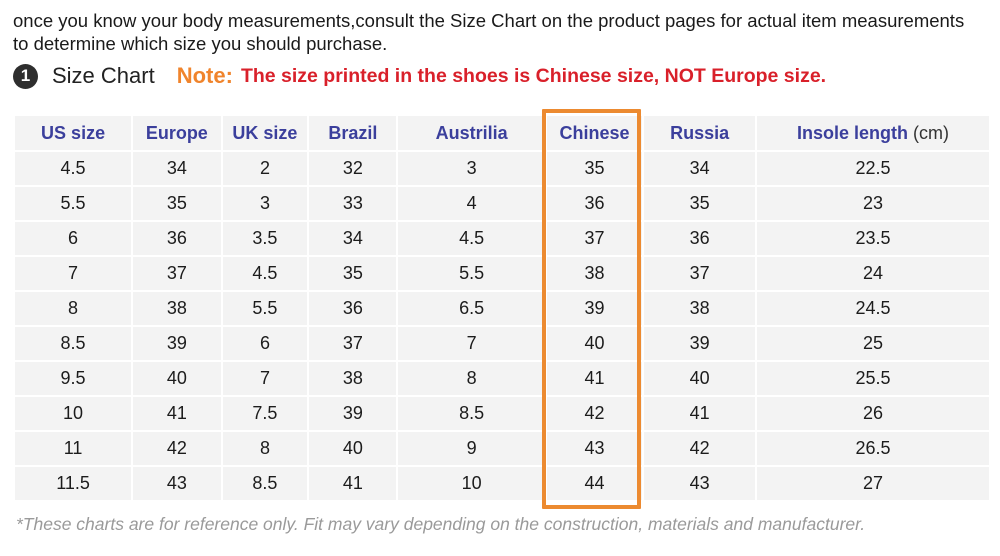 The height and width of the screenshot is (556, 1000). I want to click on cell-uk-size: 7, so click(265, 378).